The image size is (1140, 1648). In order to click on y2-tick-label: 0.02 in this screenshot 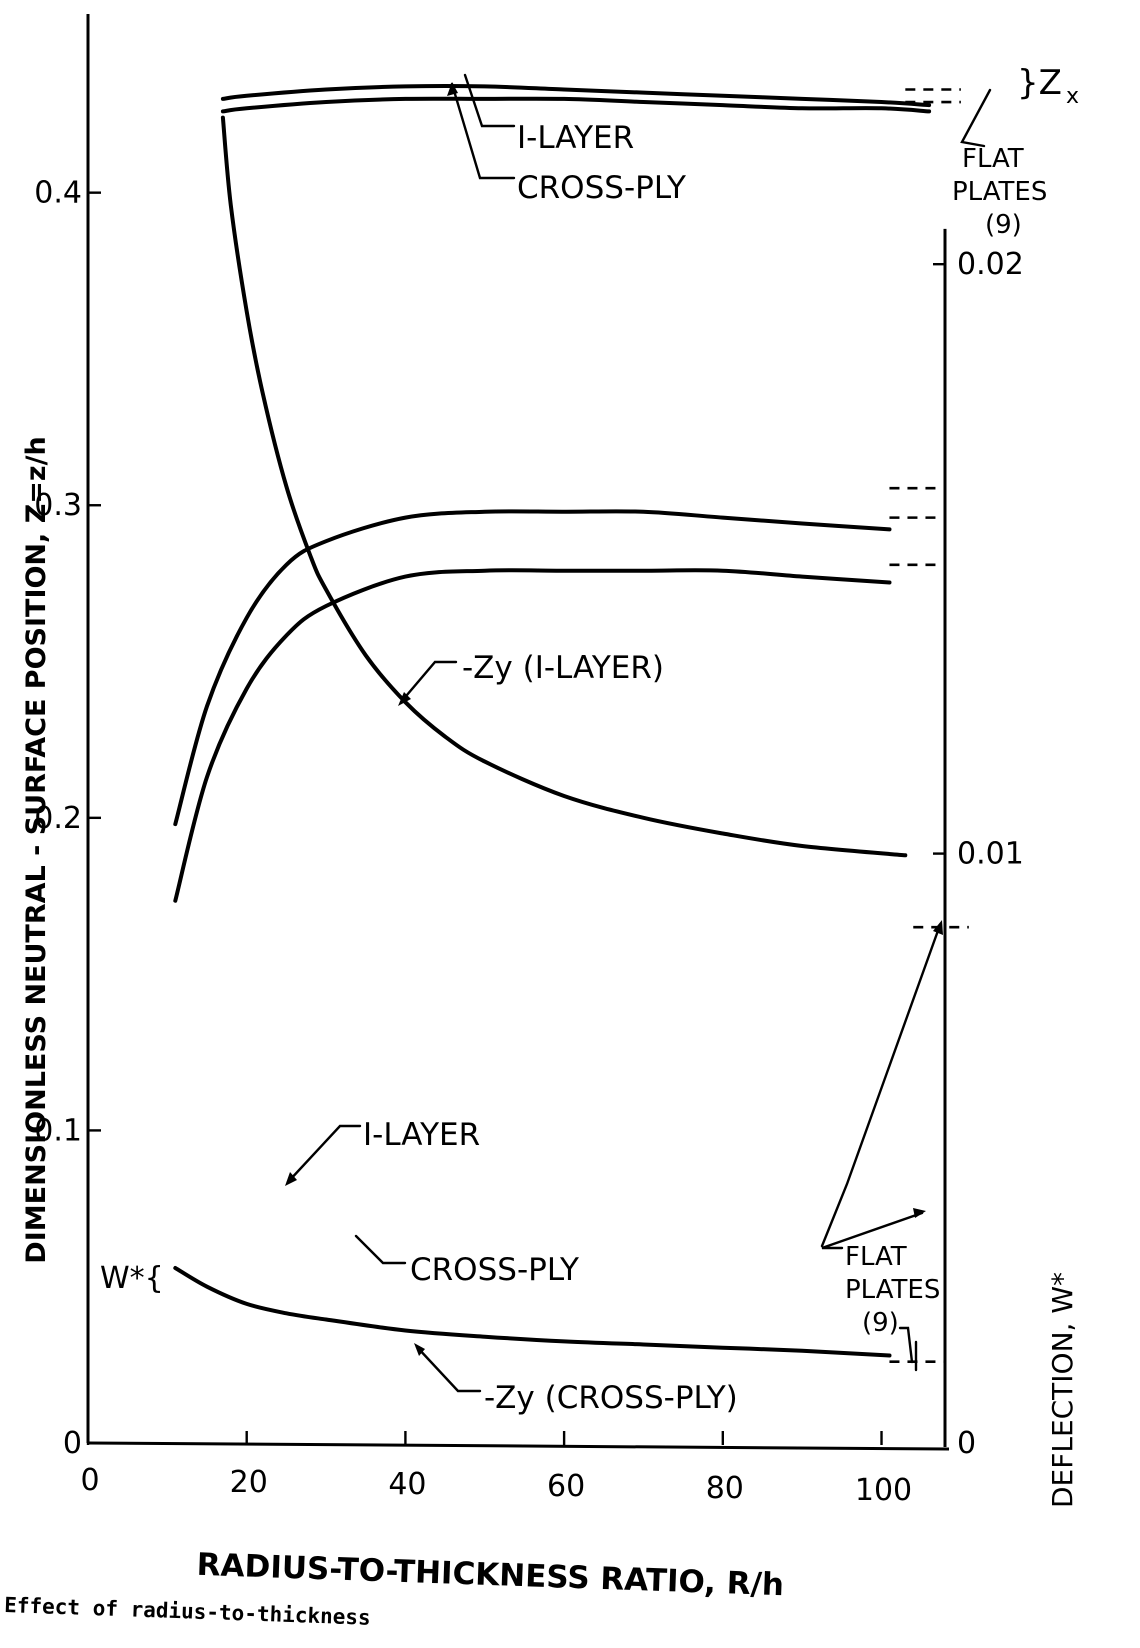, I will do `click(990, 264)`.